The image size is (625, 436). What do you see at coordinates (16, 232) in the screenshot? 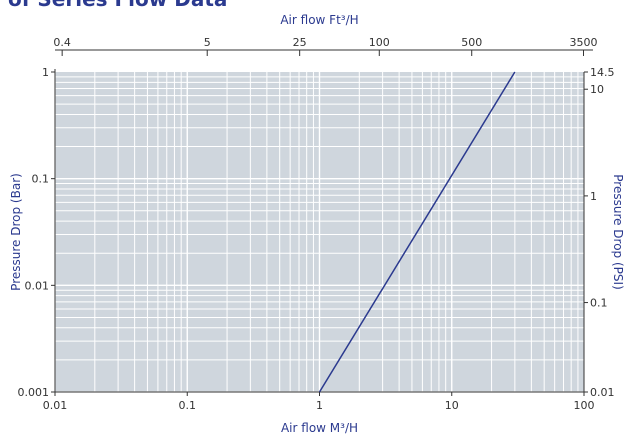
I see `y-axis-title: Pressure Drop (Bar)` at bounding box center [16, 232].